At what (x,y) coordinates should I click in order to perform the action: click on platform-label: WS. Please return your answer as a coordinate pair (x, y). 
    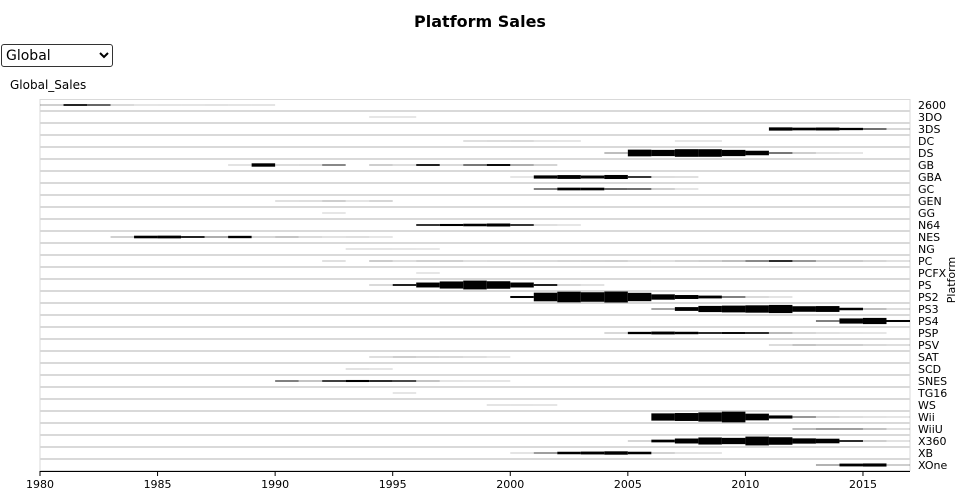
    Looking at the image, I should click on (927, 405).